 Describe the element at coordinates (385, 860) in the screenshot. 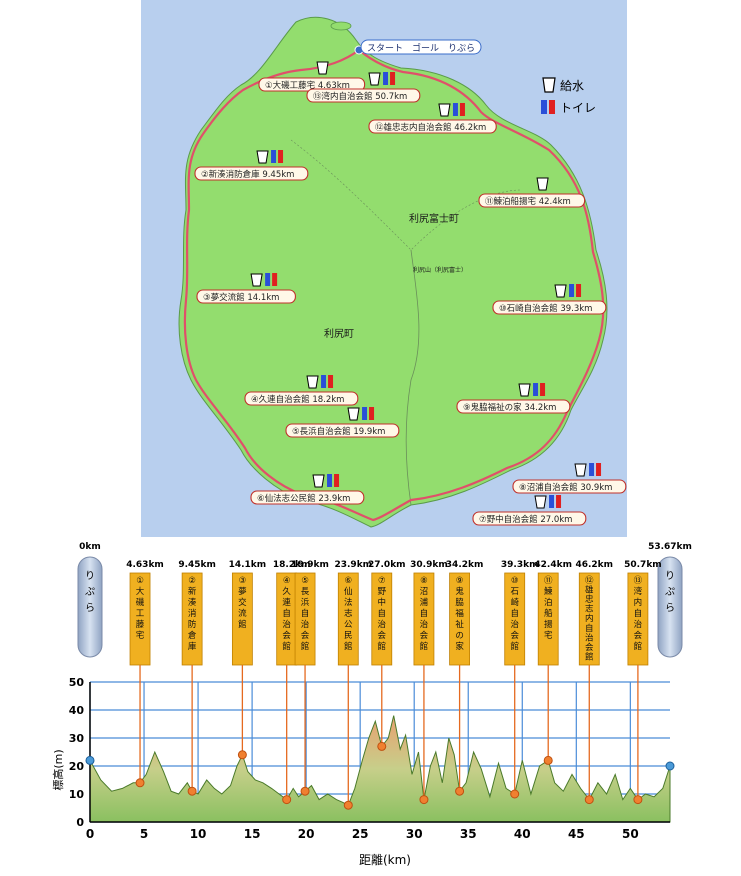

I see `x-axis-label: 距離(km)` at that location.